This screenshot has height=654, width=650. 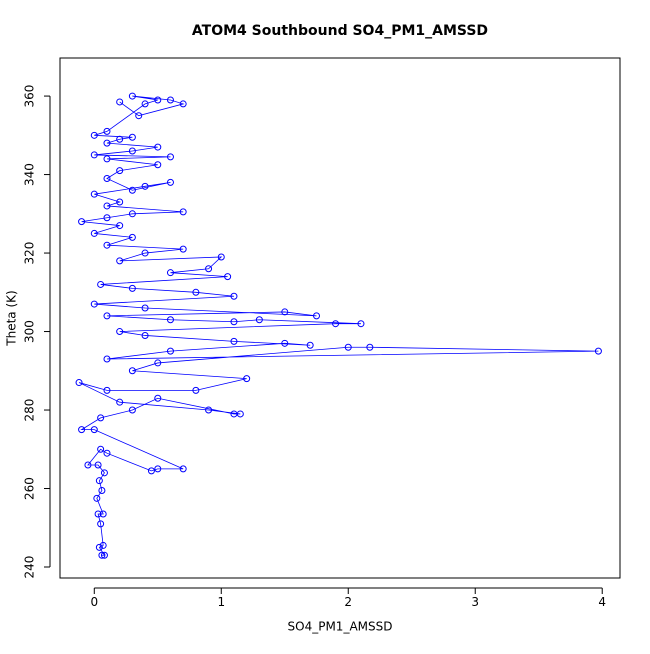 What do you see at coordinates (348, 602) in the screenshot?
I see `x-tick-label: 2` at bounding box center [348, 602].